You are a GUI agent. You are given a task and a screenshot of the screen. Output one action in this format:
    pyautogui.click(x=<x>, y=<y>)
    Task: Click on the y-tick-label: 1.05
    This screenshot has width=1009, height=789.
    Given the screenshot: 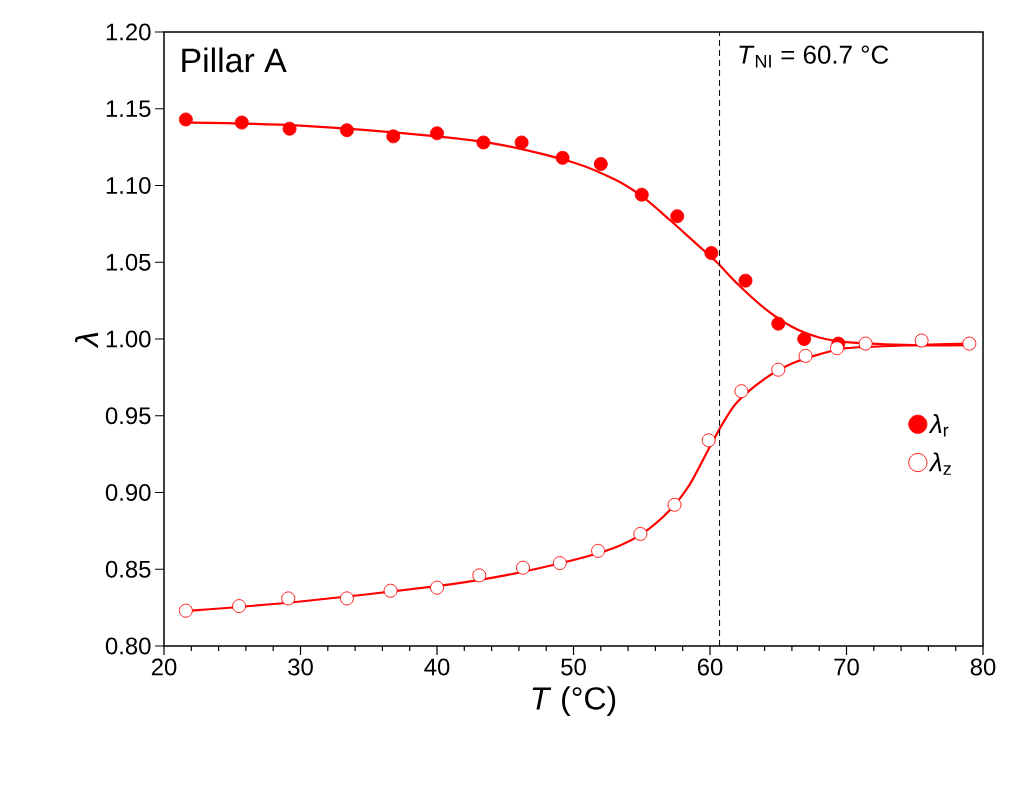 What is the action you would take?
    pyautogui.click(x=128, y=262)
    